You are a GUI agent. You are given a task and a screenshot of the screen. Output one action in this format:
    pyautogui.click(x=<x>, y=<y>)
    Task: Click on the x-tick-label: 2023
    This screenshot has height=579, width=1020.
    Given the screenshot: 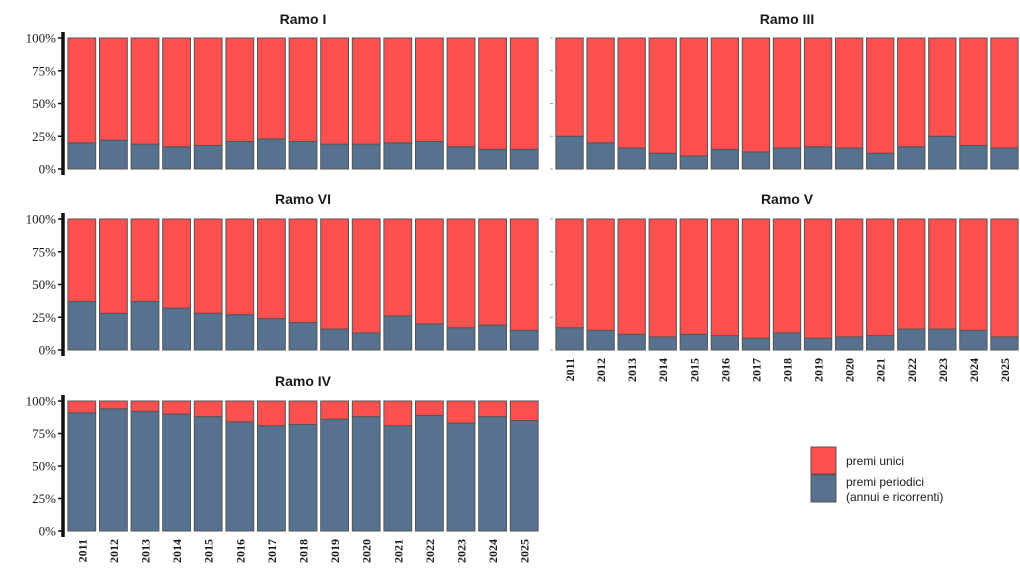 What is the action you would take?
    pyautogui.click(x=462, y=551)
    